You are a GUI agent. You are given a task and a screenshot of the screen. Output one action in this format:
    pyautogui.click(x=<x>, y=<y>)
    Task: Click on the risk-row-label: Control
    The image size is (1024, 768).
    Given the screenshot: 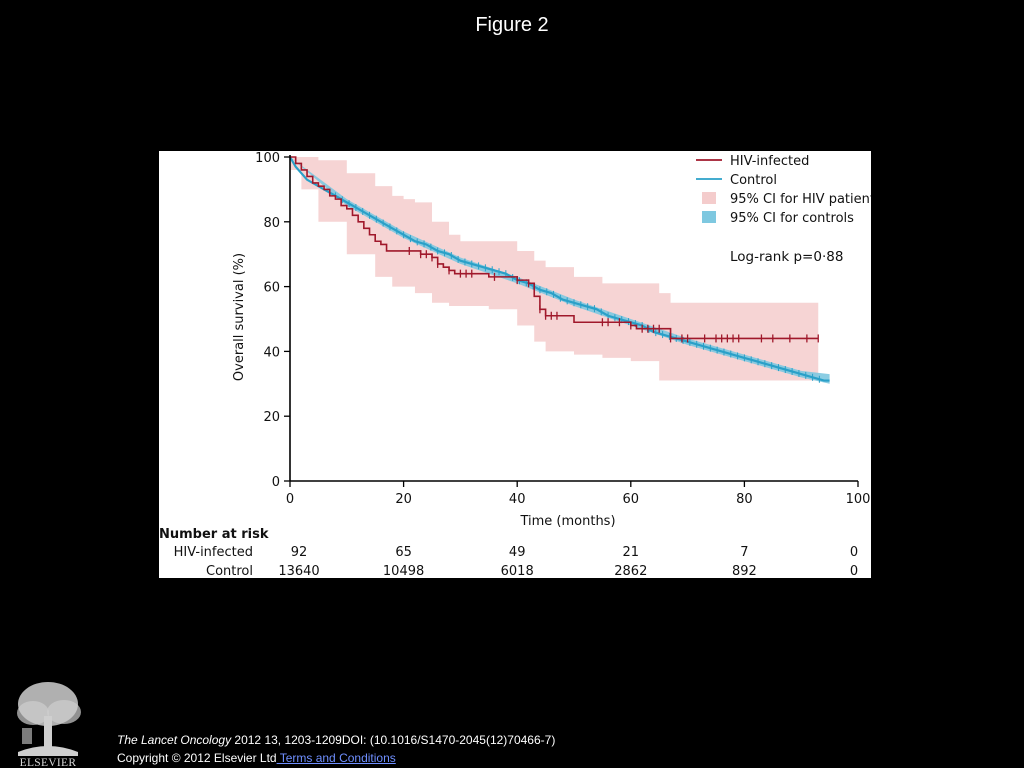 What is the action you would take?
    pyautogui.click(x=229, y=571)
    